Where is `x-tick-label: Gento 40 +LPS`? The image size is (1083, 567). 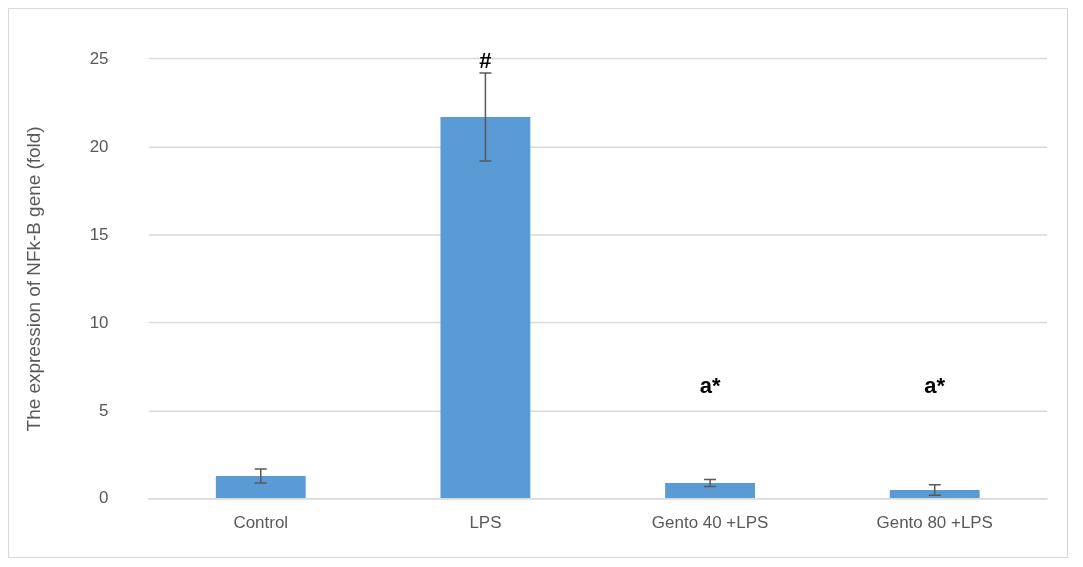
x-tick-label: Gento 40 +LPS is located at coordinates (710, 522).